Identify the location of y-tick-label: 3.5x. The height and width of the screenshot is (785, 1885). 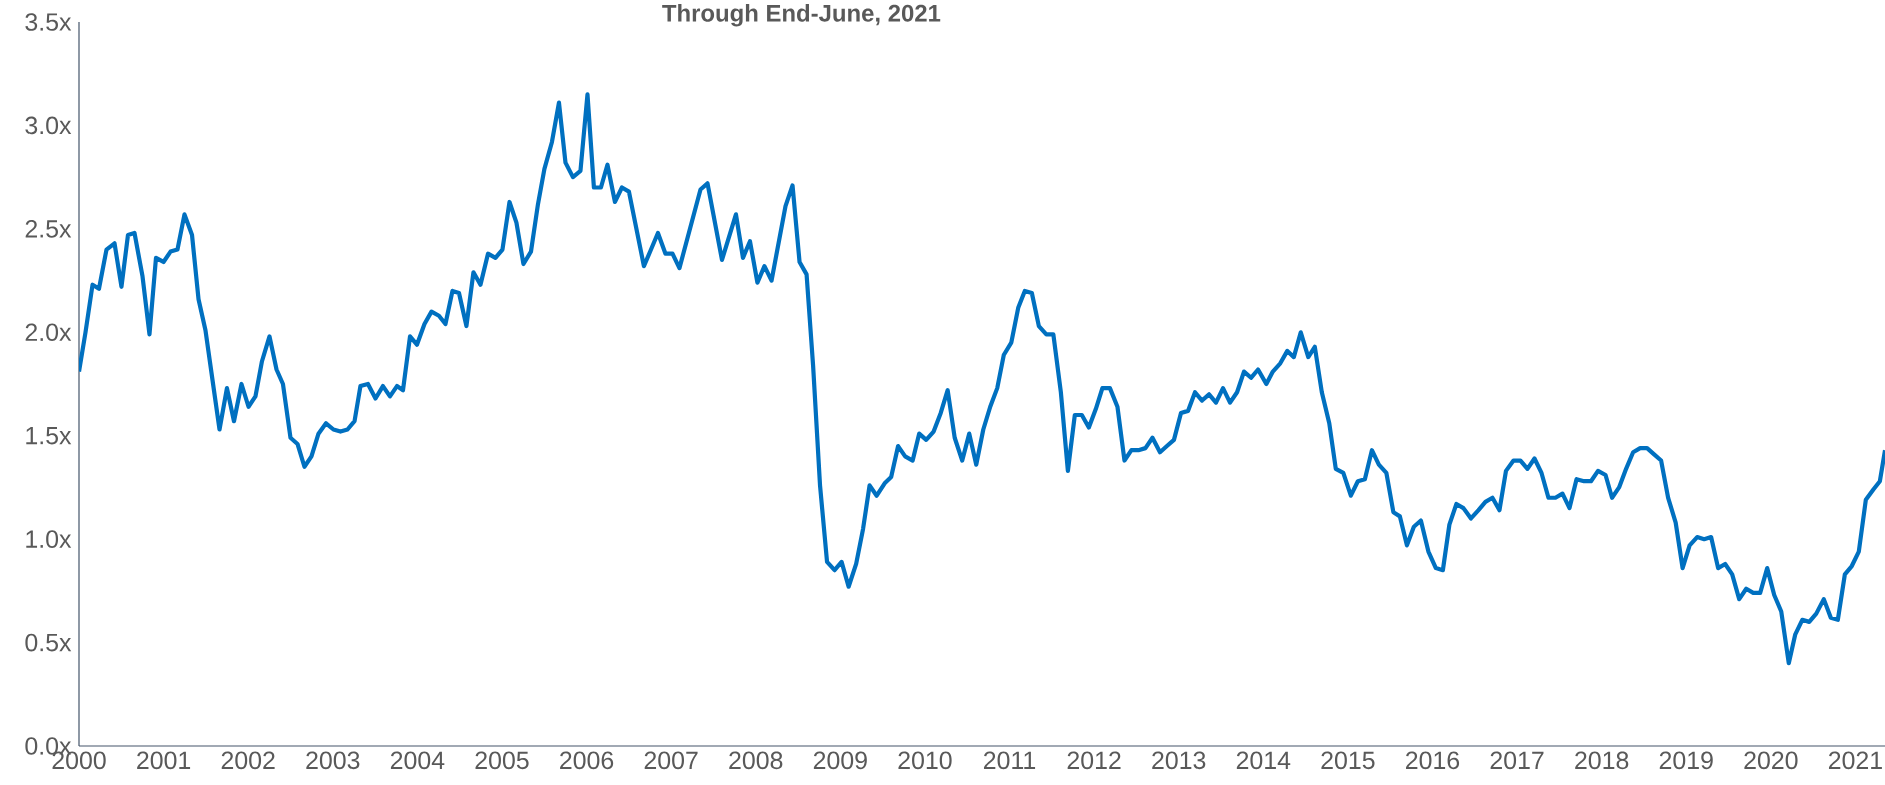
(48, 22).